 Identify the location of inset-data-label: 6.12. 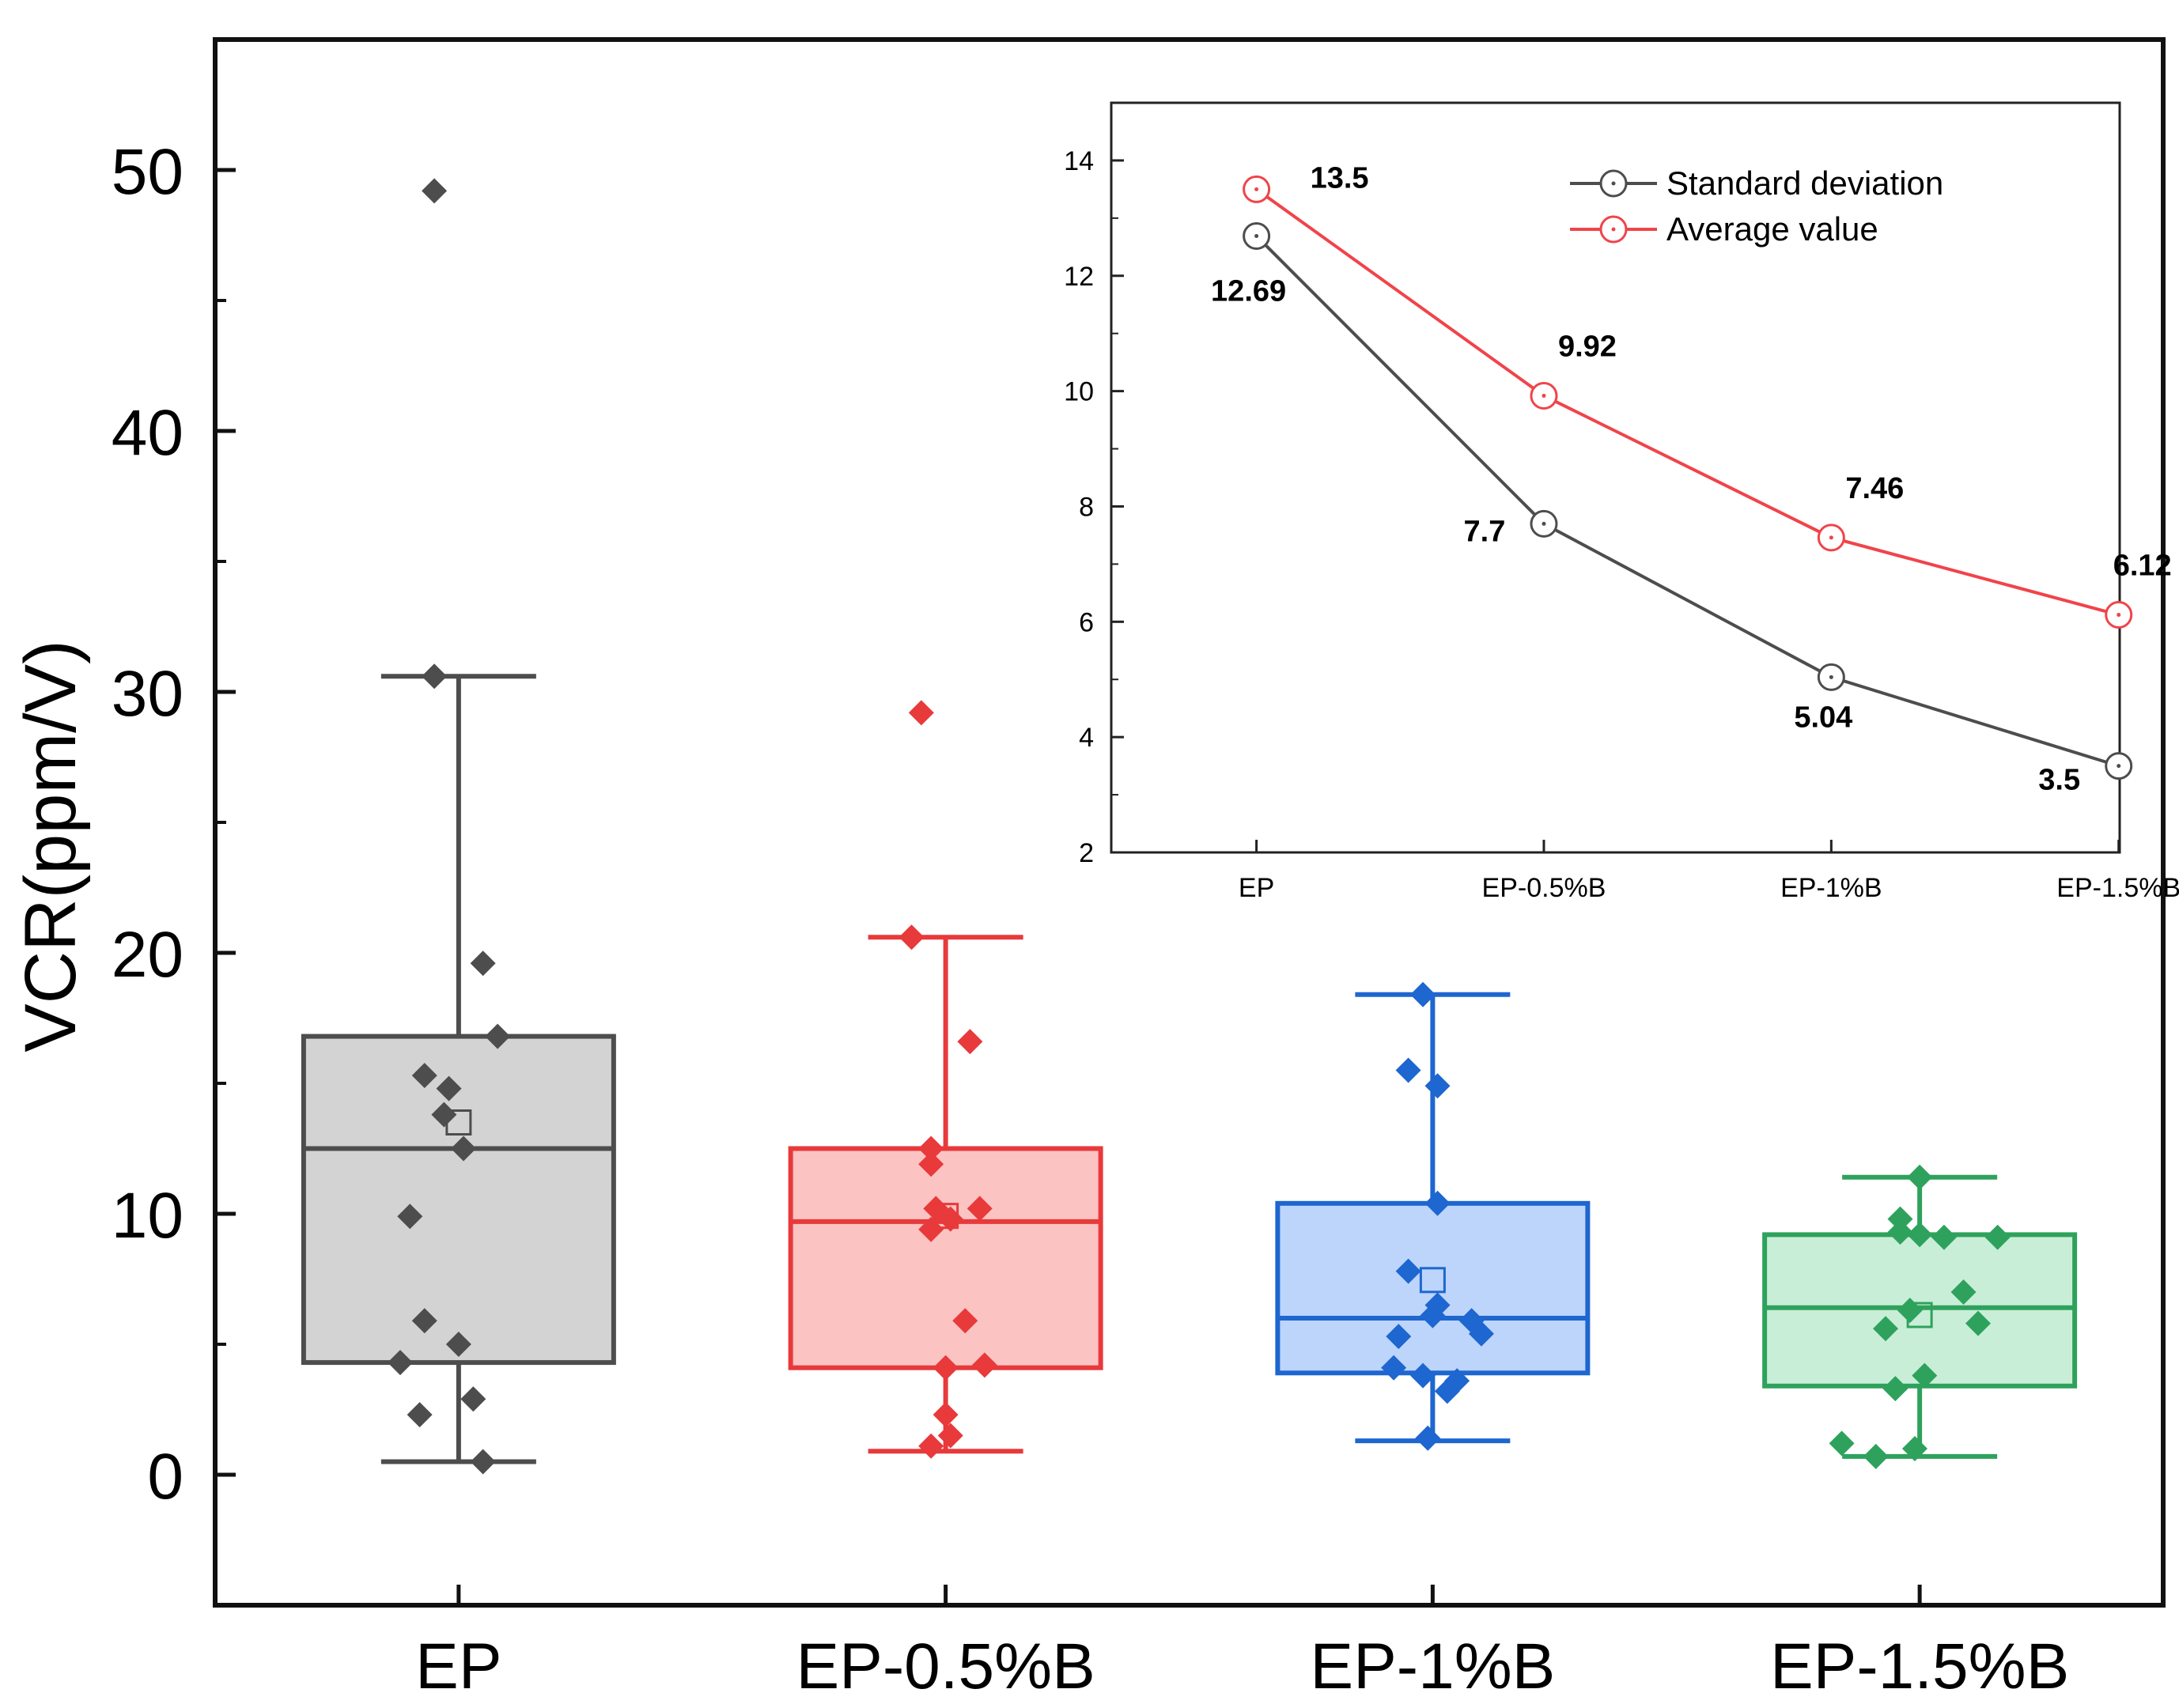
(2142, 567).